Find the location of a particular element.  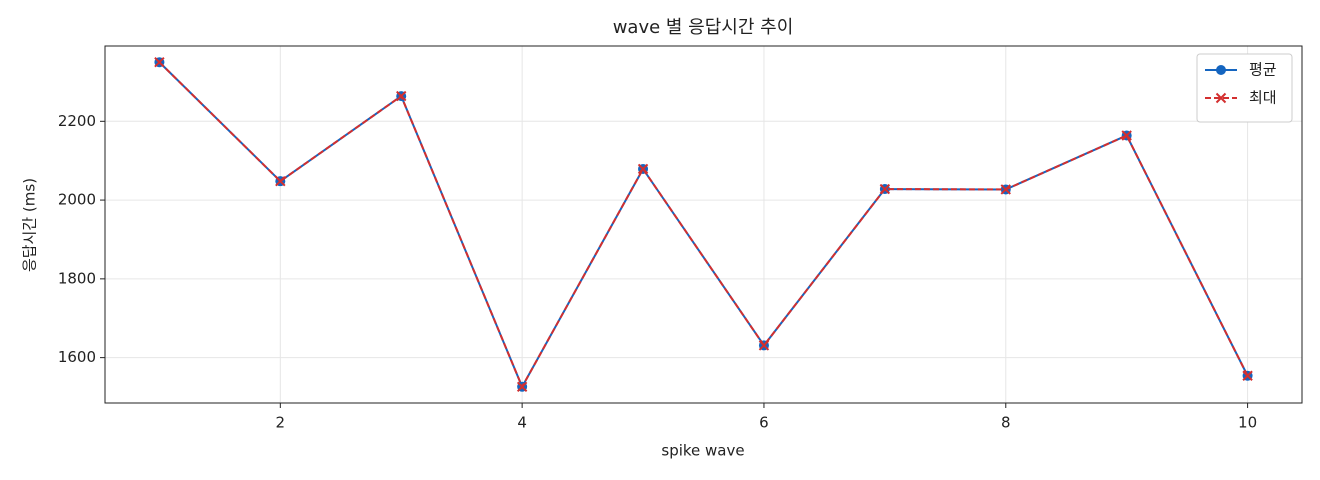

y-tick-label: 2000 is located at coordinates (77, 200).